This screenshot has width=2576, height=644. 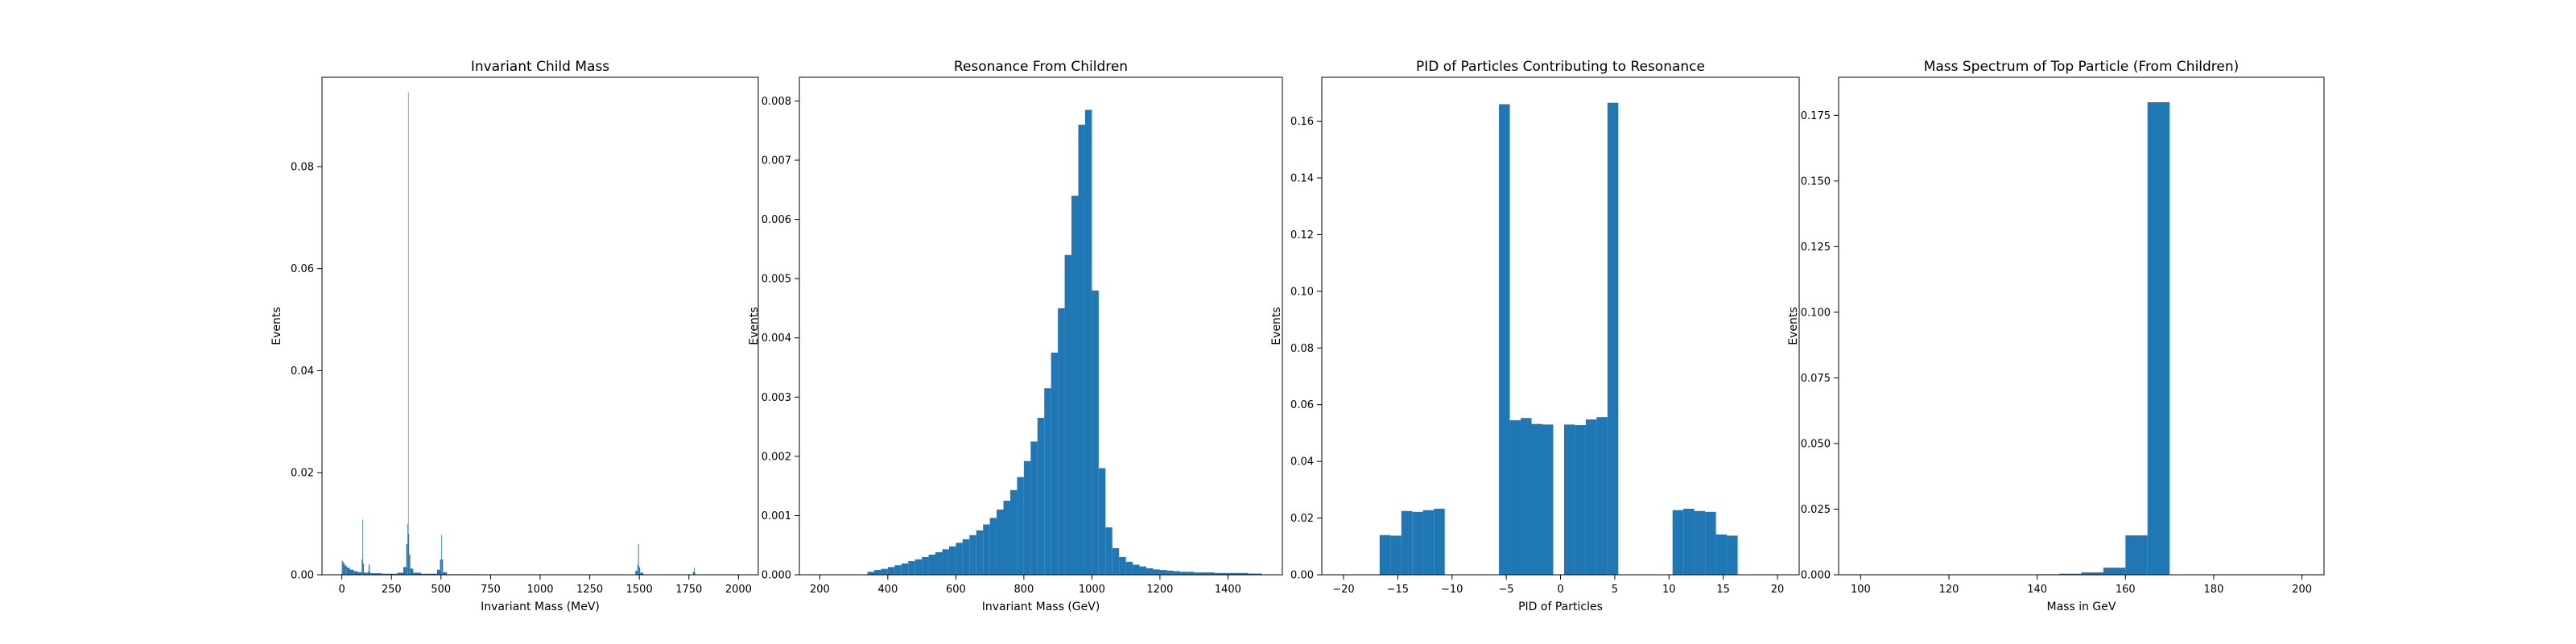 I want to click on x-tick-label: 250, so click(x=392, y=590).